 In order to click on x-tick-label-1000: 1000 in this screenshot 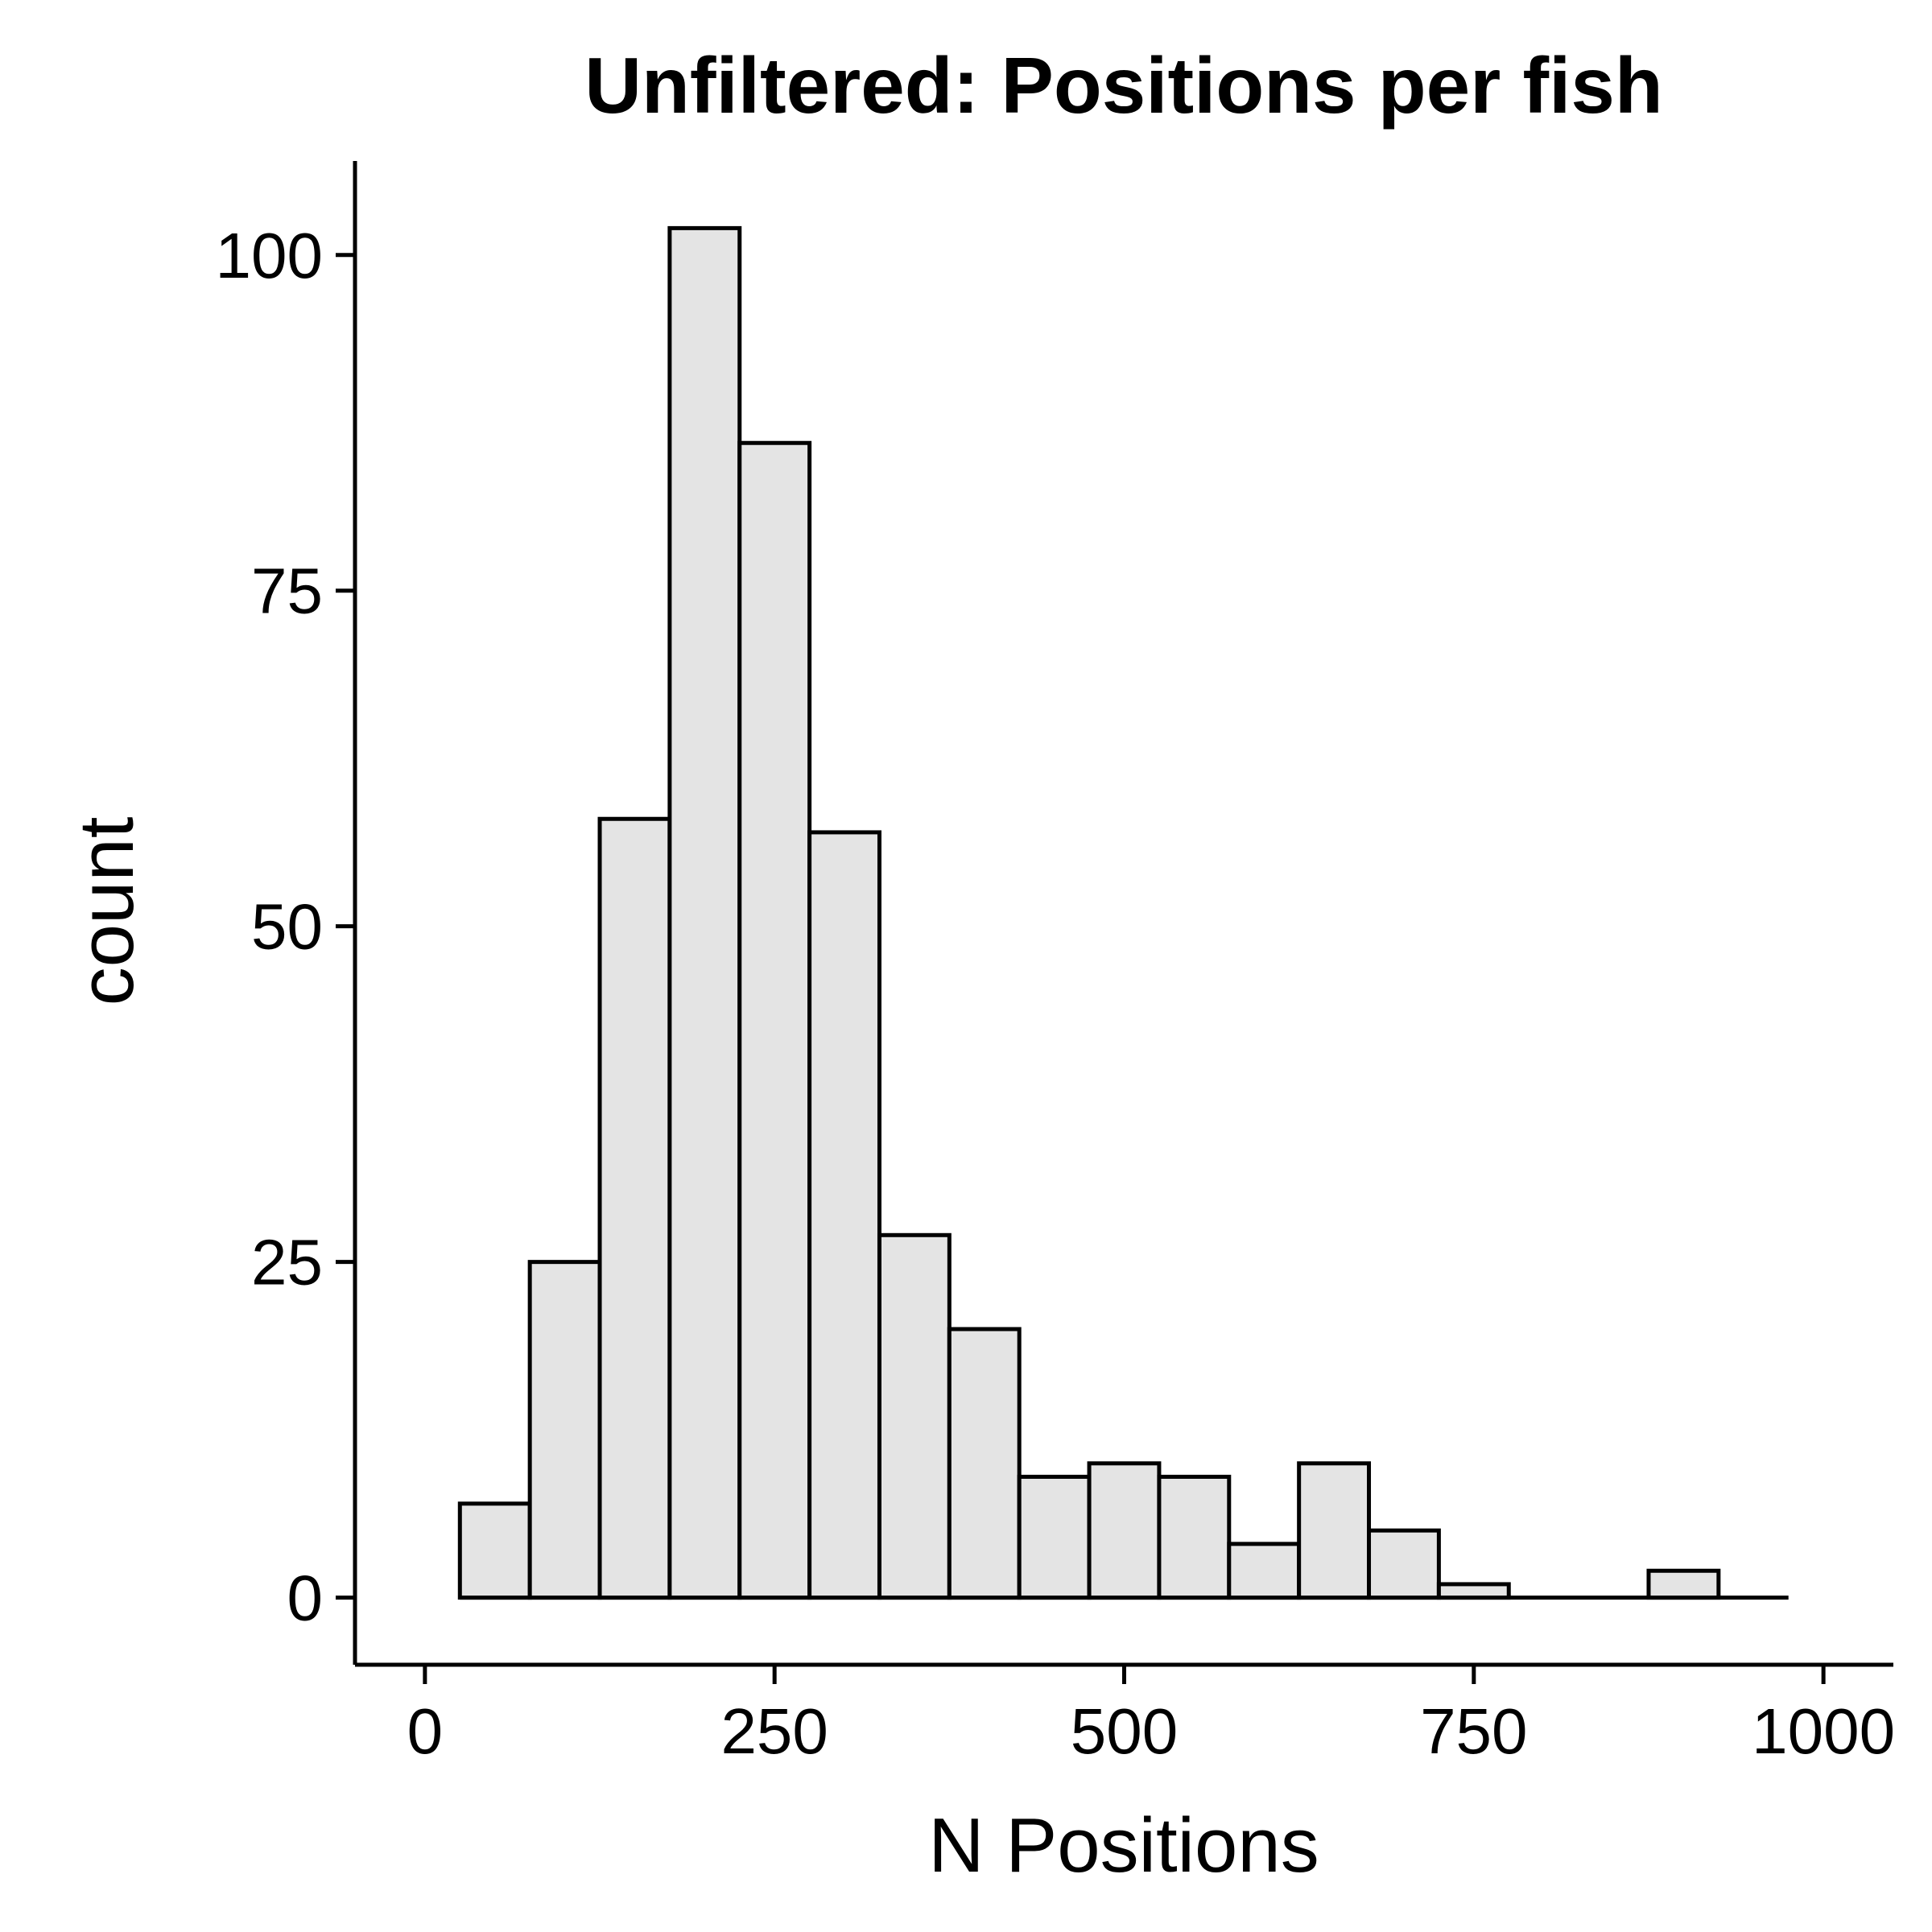, I will do `click(1823, 1731)`.